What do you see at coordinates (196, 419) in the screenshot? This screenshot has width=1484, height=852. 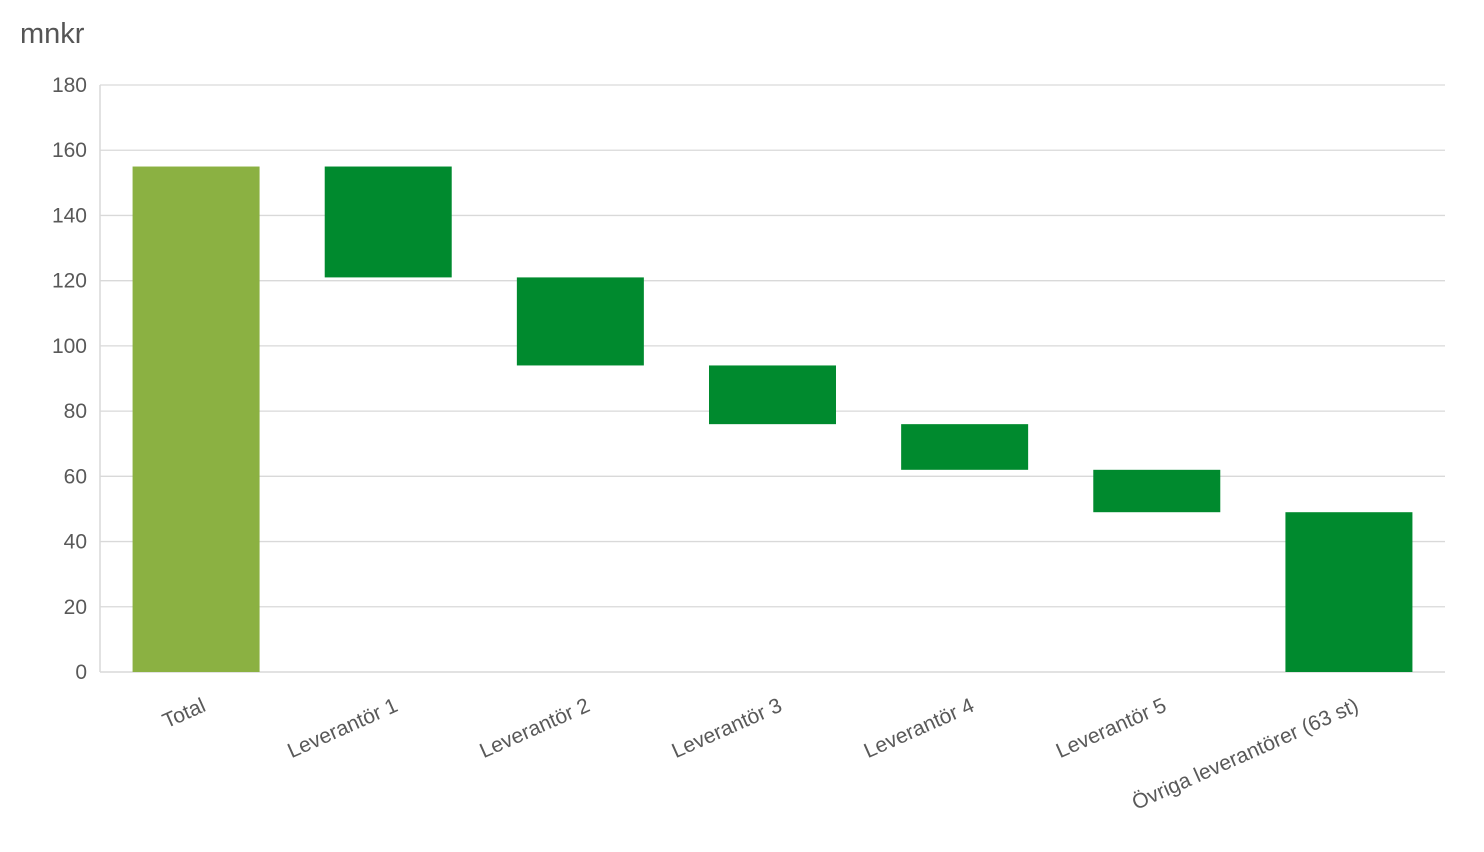 I see `bar-total` at bounding box center [196, 419].